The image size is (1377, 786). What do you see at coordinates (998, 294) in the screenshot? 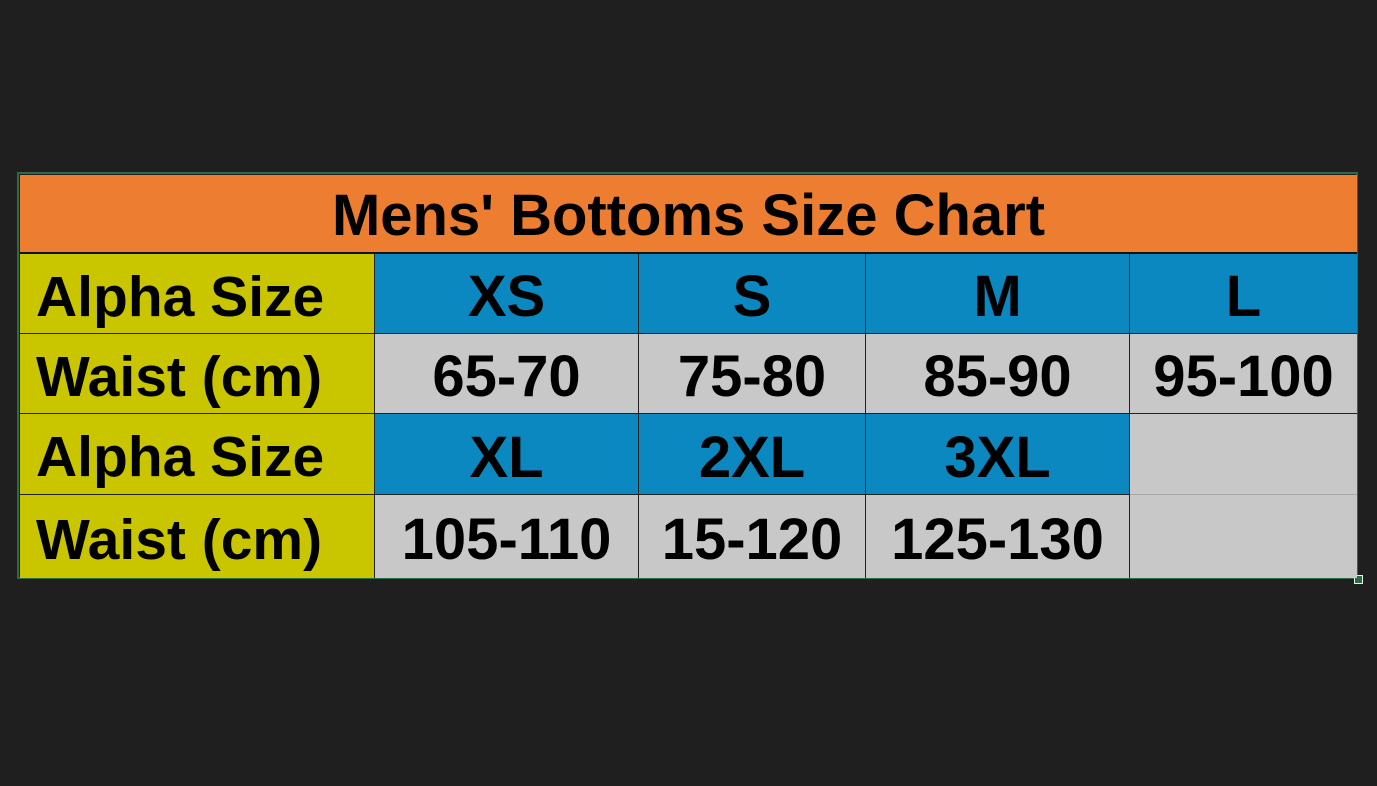
I see `size-cell: M` at bounding box center [998, 294].